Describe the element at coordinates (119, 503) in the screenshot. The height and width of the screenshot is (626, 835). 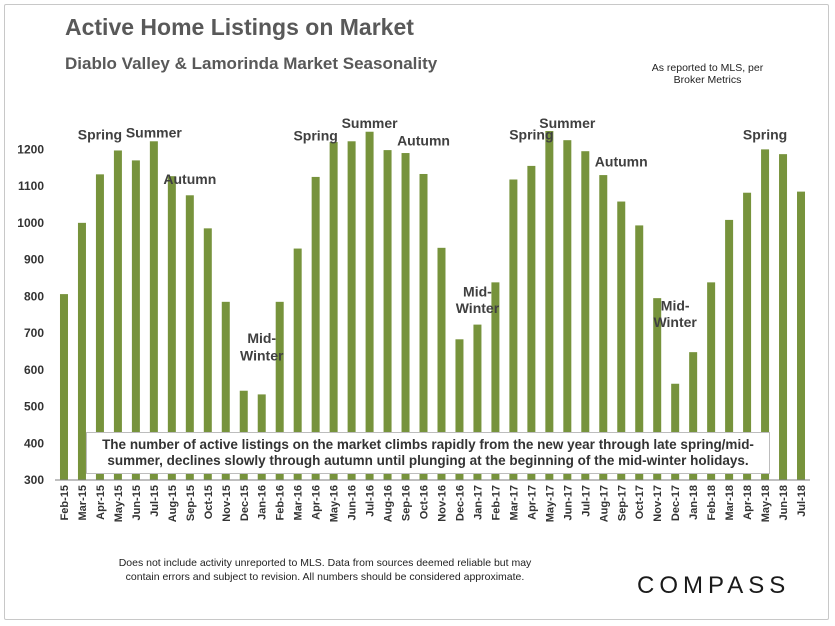
I see `x-tick-label: May-15` at that location.